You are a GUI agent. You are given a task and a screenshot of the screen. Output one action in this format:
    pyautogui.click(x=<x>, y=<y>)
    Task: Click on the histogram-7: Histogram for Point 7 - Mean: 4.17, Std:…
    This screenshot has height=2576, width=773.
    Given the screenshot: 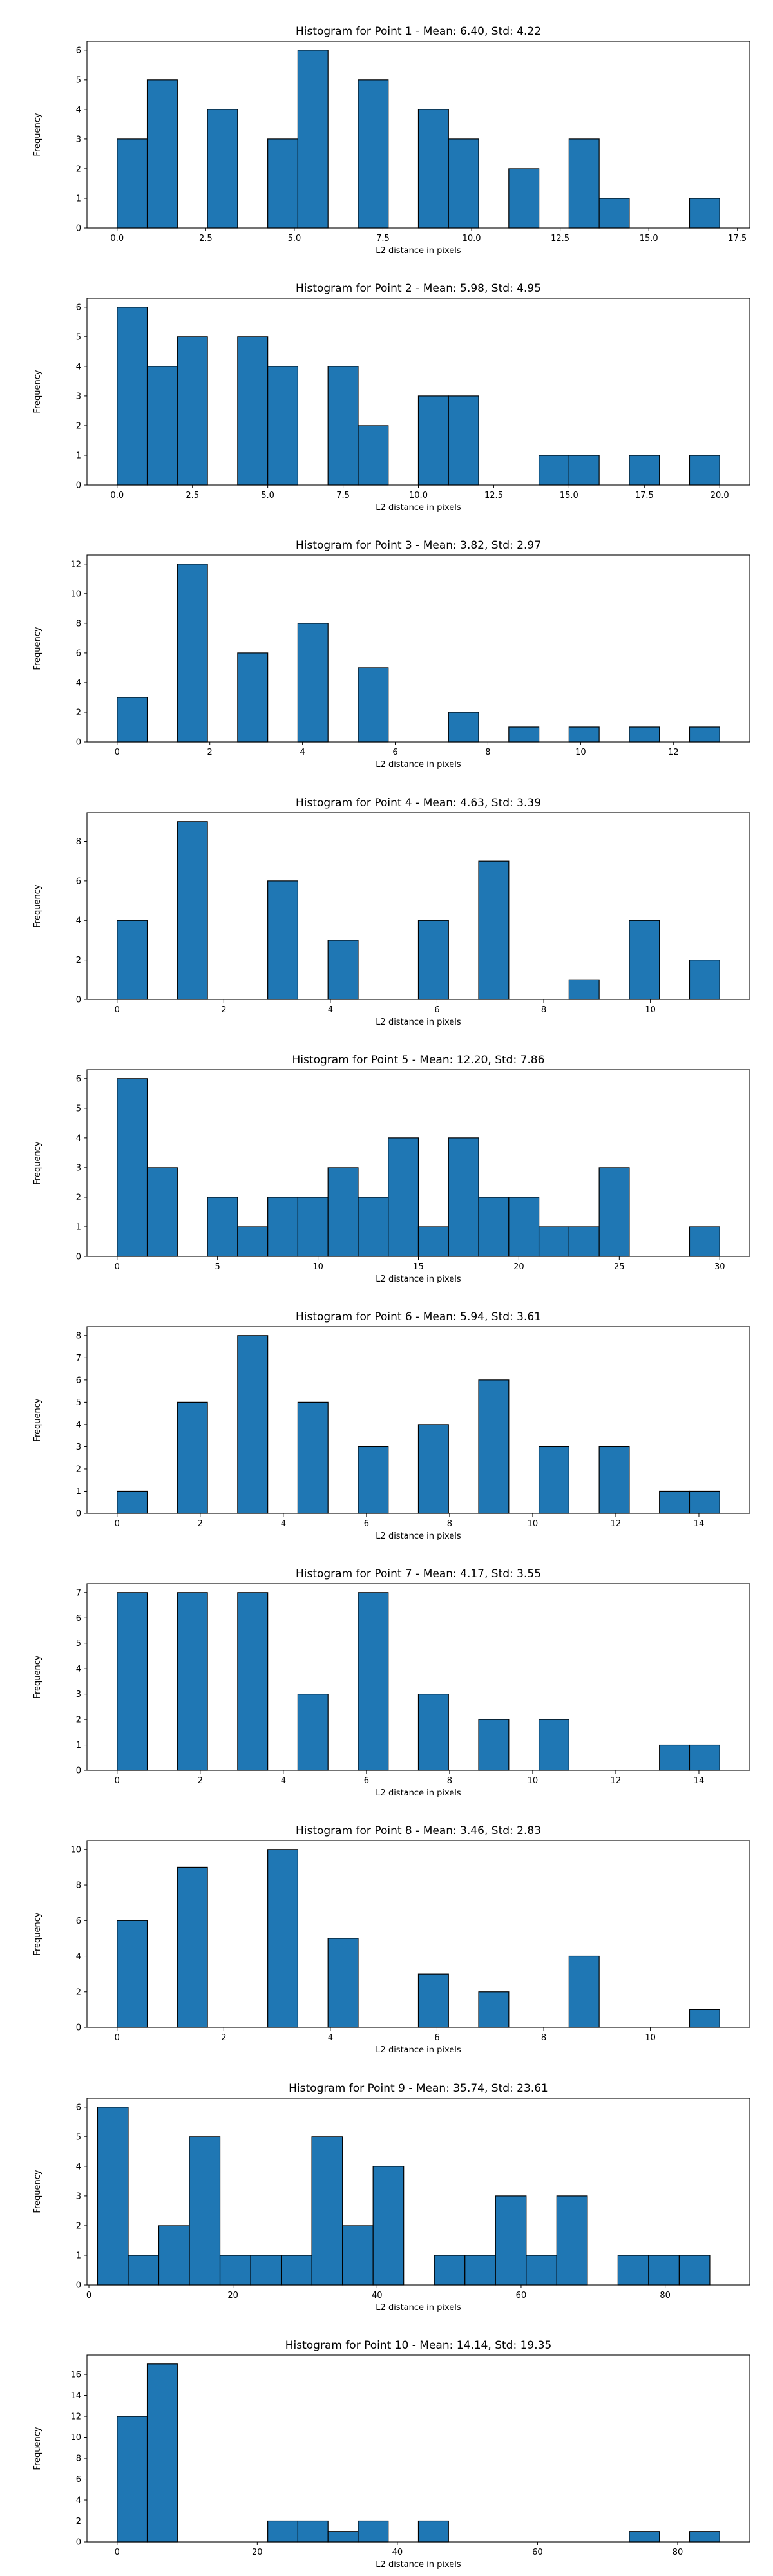 What is the action you would take?
    pyautogui.click(x=391, y=1682)
    